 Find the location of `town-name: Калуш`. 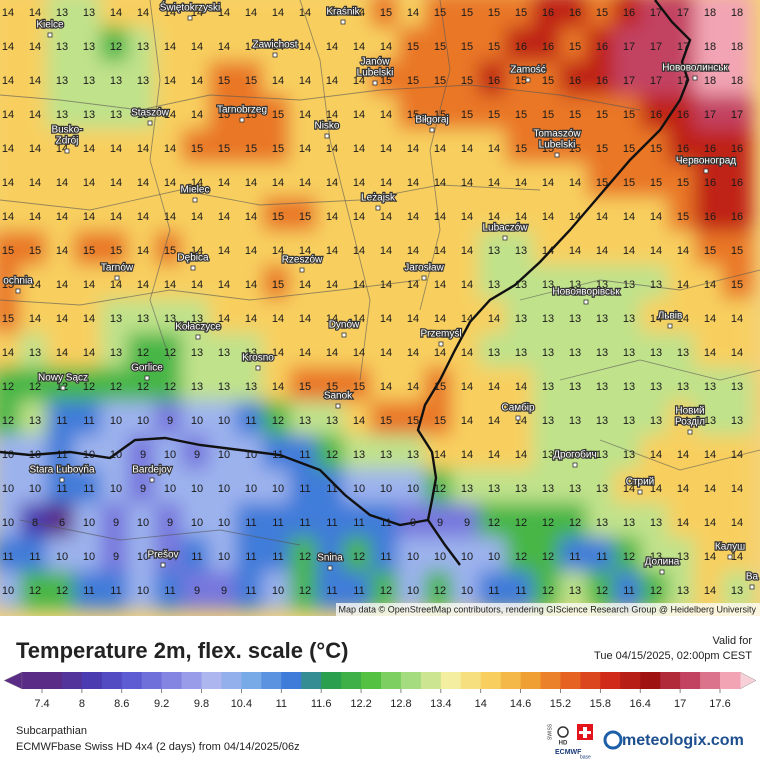

town-name: Калуш is located at coordinates (730, 547).